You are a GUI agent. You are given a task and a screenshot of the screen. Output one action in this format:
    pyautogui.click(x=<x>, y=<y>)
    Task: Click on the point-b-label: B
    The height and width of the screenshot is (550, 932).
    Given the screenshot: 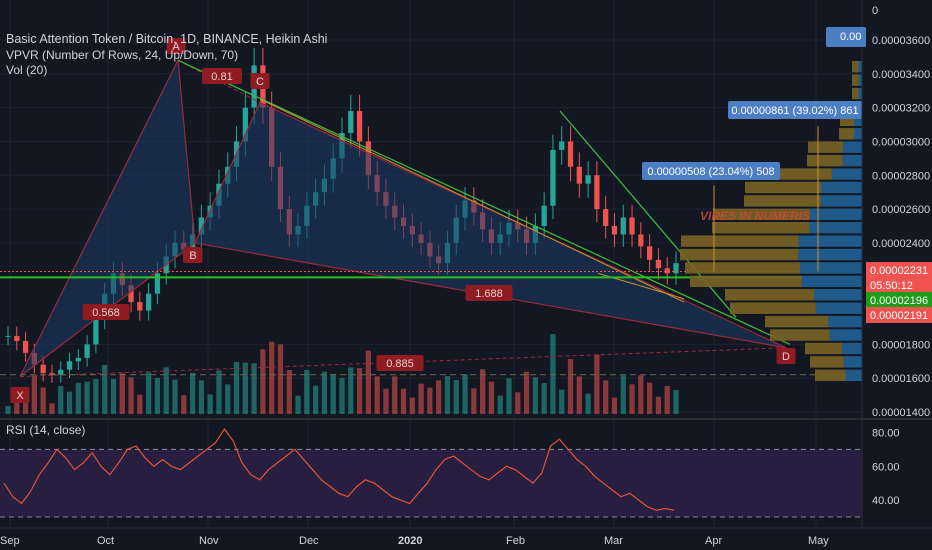 What is the action you would take?
    pyautogui.click(x=192, y=256)
    